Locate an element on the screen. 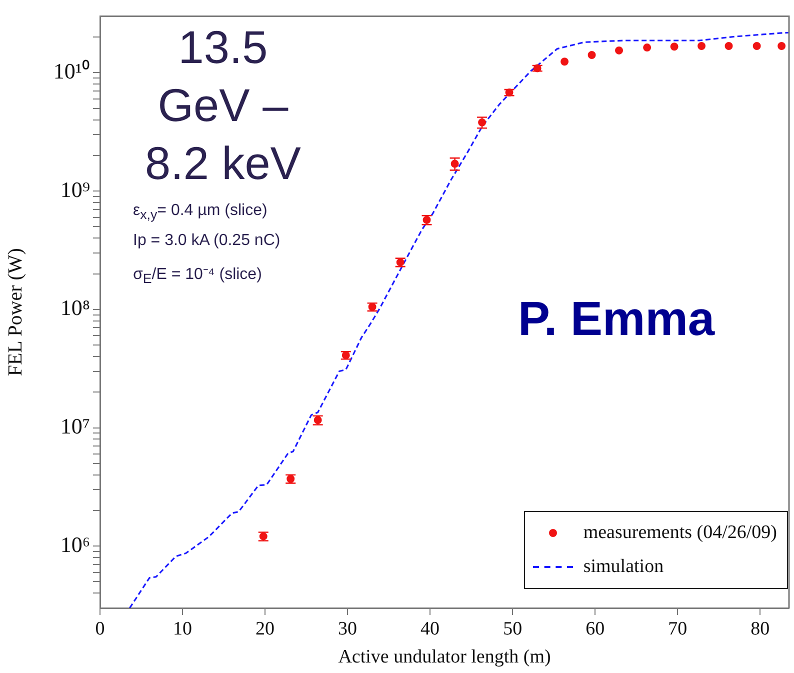 This screenshot has width=794, height=673. y-tick-label: 10¹⁰ is located at coordinates (71, 71).